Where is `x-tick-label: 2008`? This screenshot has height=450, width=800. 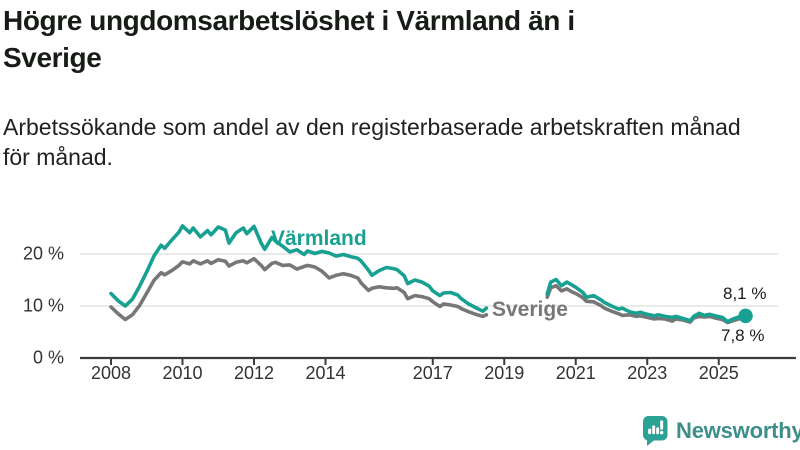
x-tick-label: 2008 is located at coordinates (111, 373).